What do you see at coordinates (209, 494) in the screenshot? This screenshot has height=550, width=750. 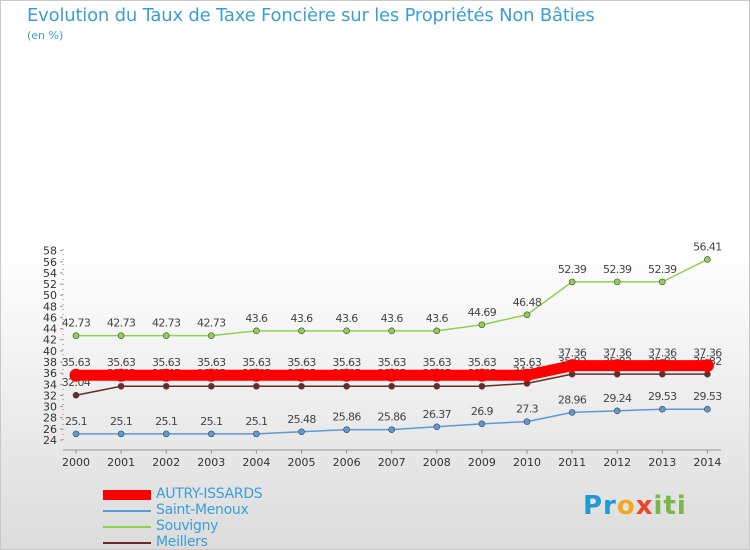 I see `legend-label: AUTRY-ISSARDS` at bounding box center [209, 494].